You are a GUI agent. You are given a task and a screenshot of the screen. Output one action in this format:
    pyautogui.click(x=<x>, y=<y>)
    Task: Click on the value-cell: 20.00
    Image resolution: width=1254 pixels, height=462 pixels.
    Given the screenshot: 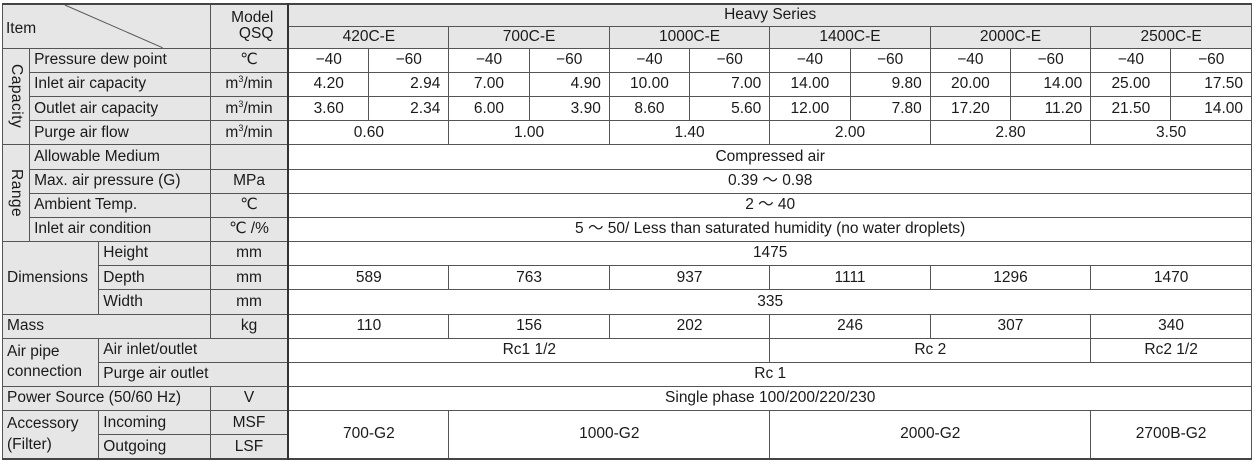 What is the action you would take?
    pyautogui.click(x=970, y=84)
    